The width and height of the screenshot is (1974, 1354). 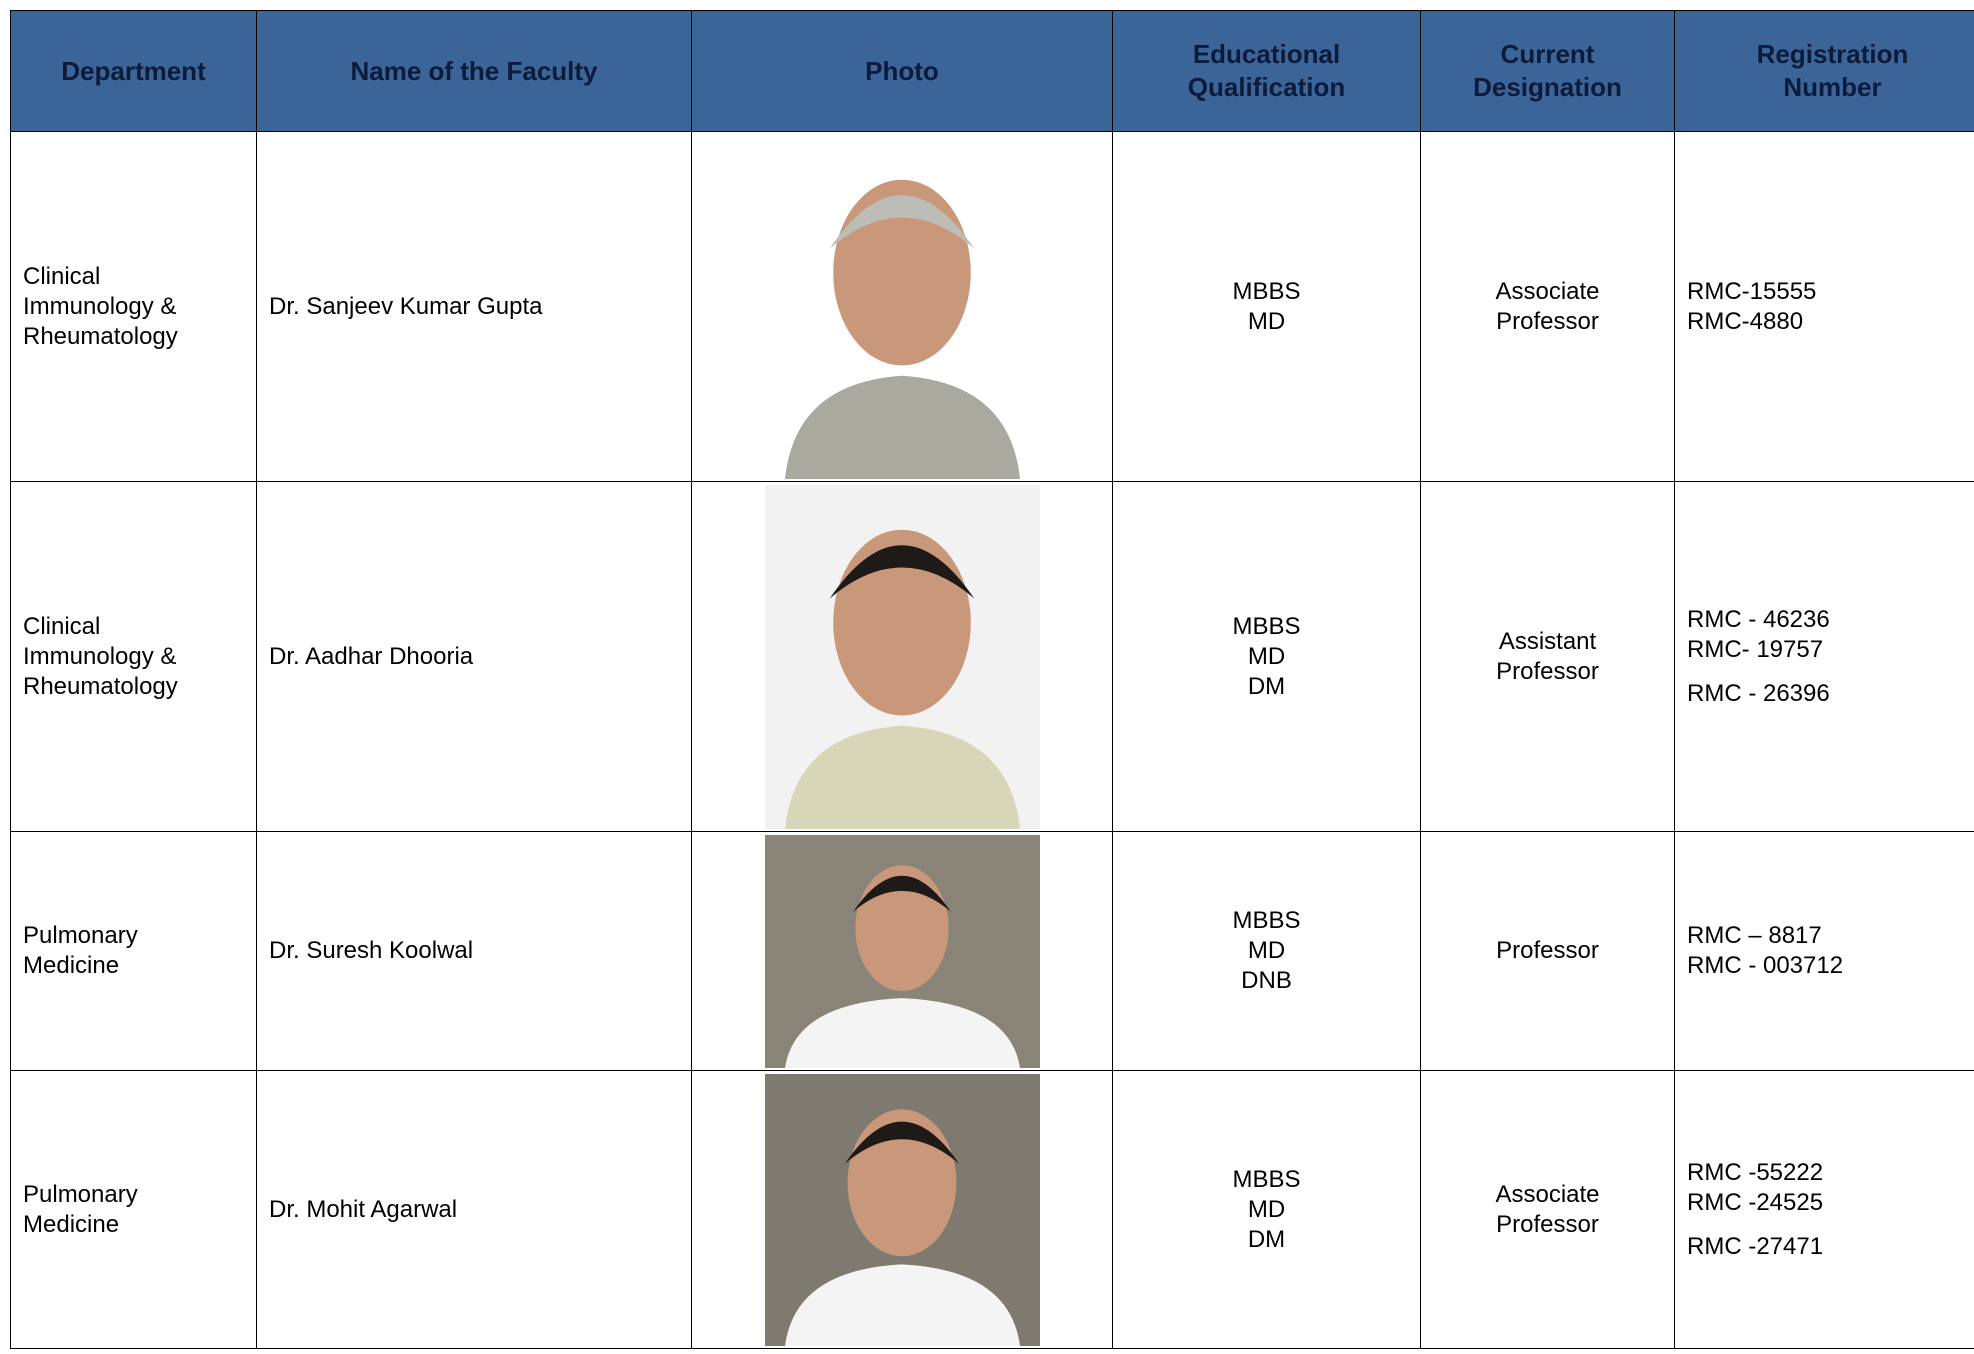 I want to click on text-line: Number, so click(x=1824, y=87).